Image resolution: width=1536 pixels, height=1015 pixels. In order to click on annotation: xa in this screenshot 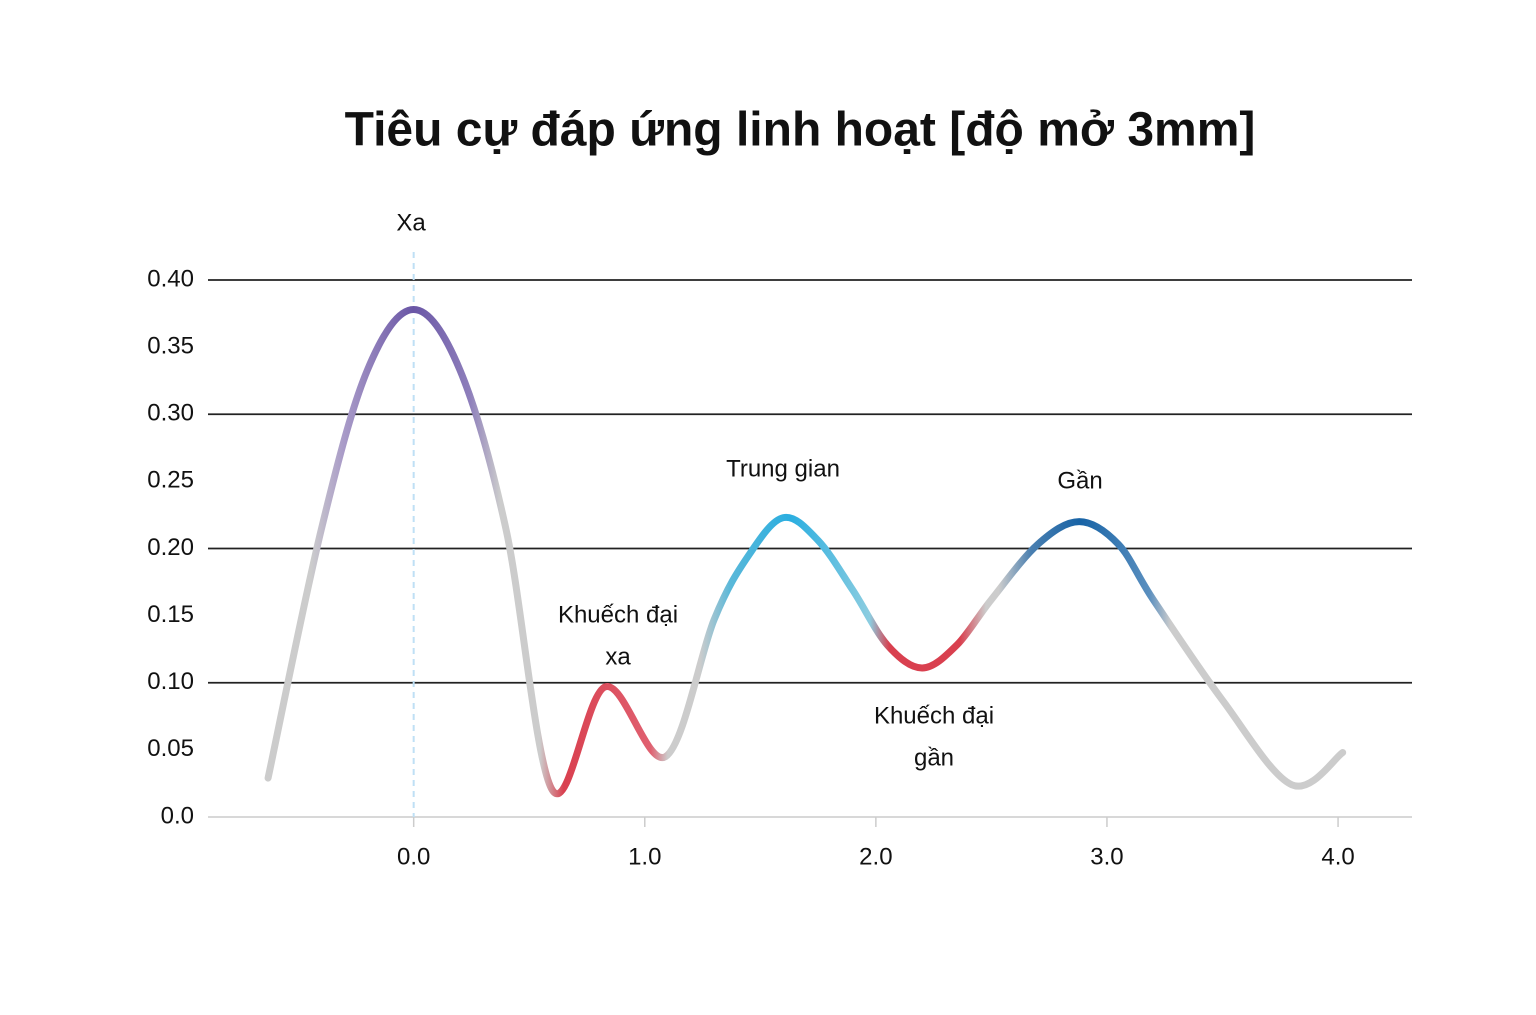, I will do `click(618, 656)`.